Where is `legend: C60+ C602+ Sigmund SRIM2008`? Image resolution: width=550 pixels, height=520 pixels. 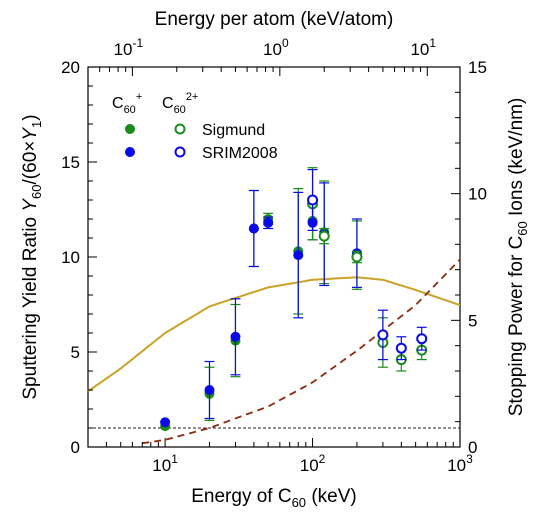
legend: C60+ C602+ Sigmund SRIM2008 is located at coordinates (195, 126).